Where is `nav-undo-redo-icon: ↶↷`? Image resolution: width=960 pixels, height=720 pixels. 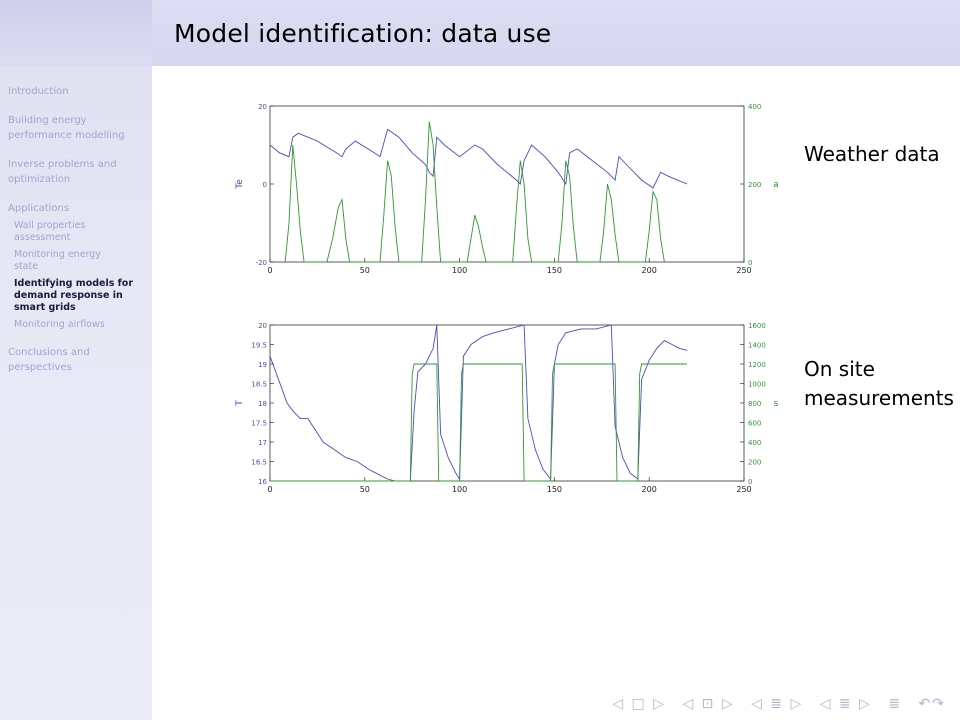
nav-undo-redo-icon: ↶↷ is located at coordinates (932, 704).